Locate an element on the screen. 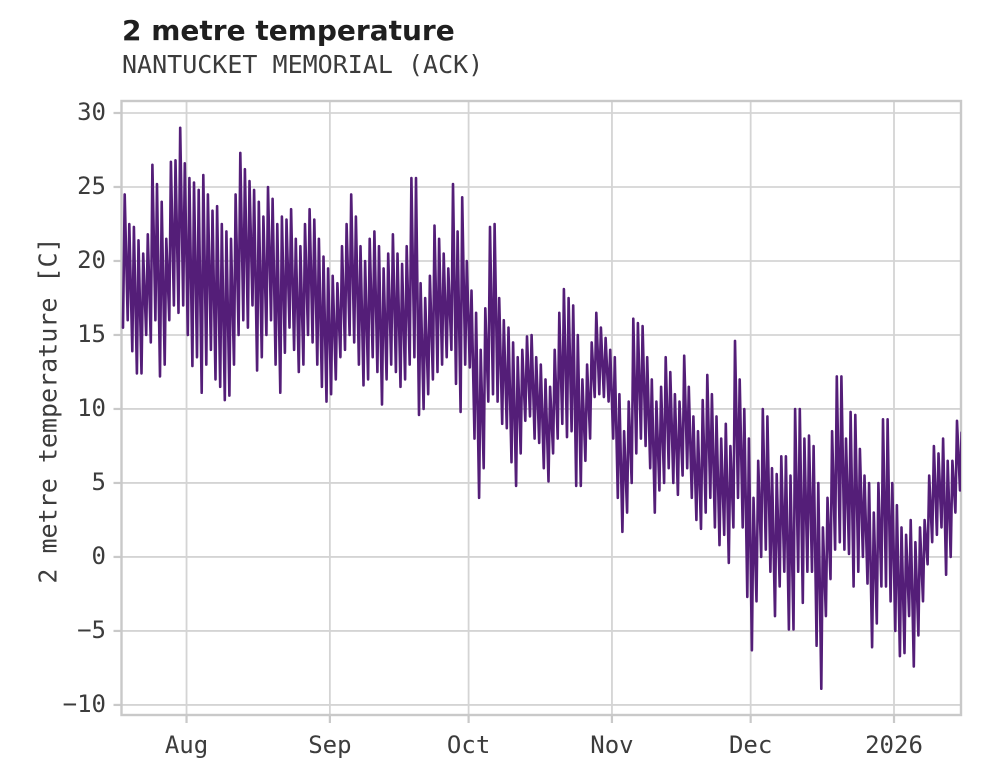  y-tick-label: −10 is located at coordinates (84, 703).